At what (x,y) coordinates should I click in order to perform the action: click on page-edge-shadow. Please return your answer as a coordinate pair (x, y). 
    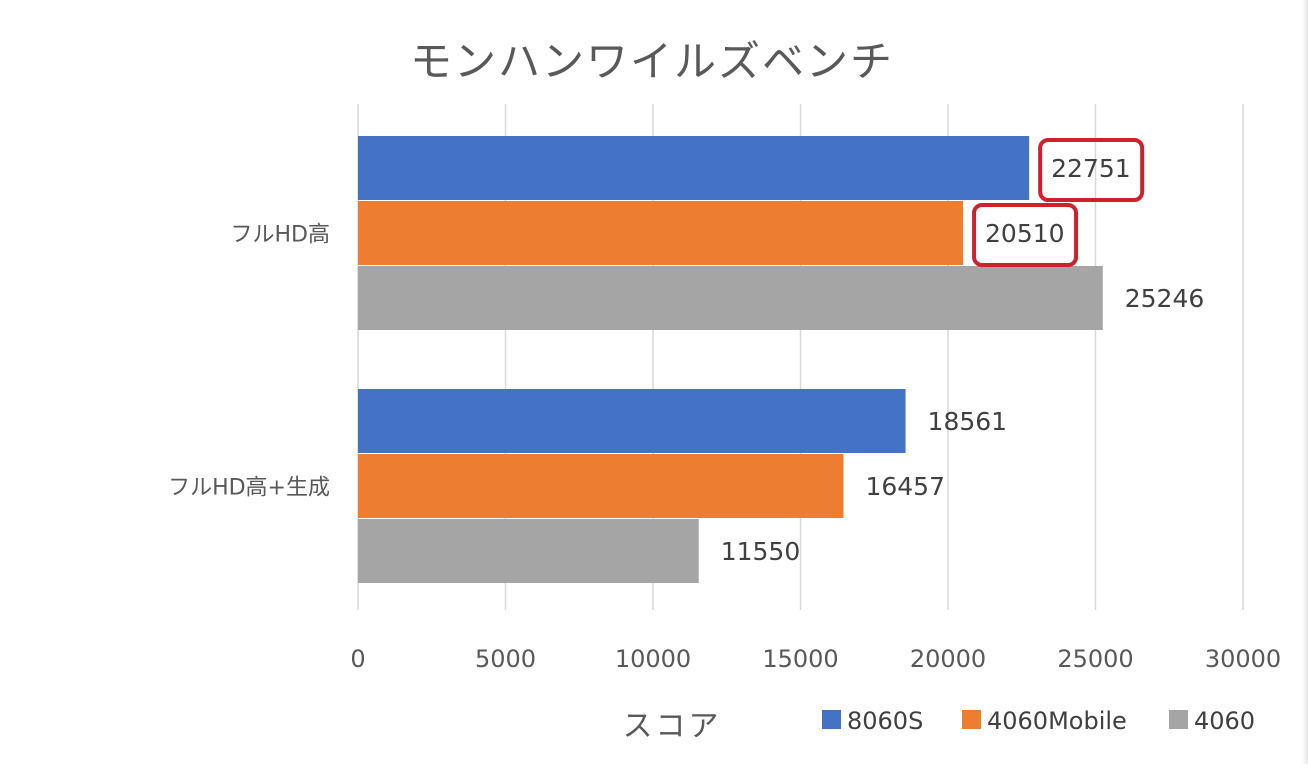
    Looking at the image, I should click on (1305, 382).